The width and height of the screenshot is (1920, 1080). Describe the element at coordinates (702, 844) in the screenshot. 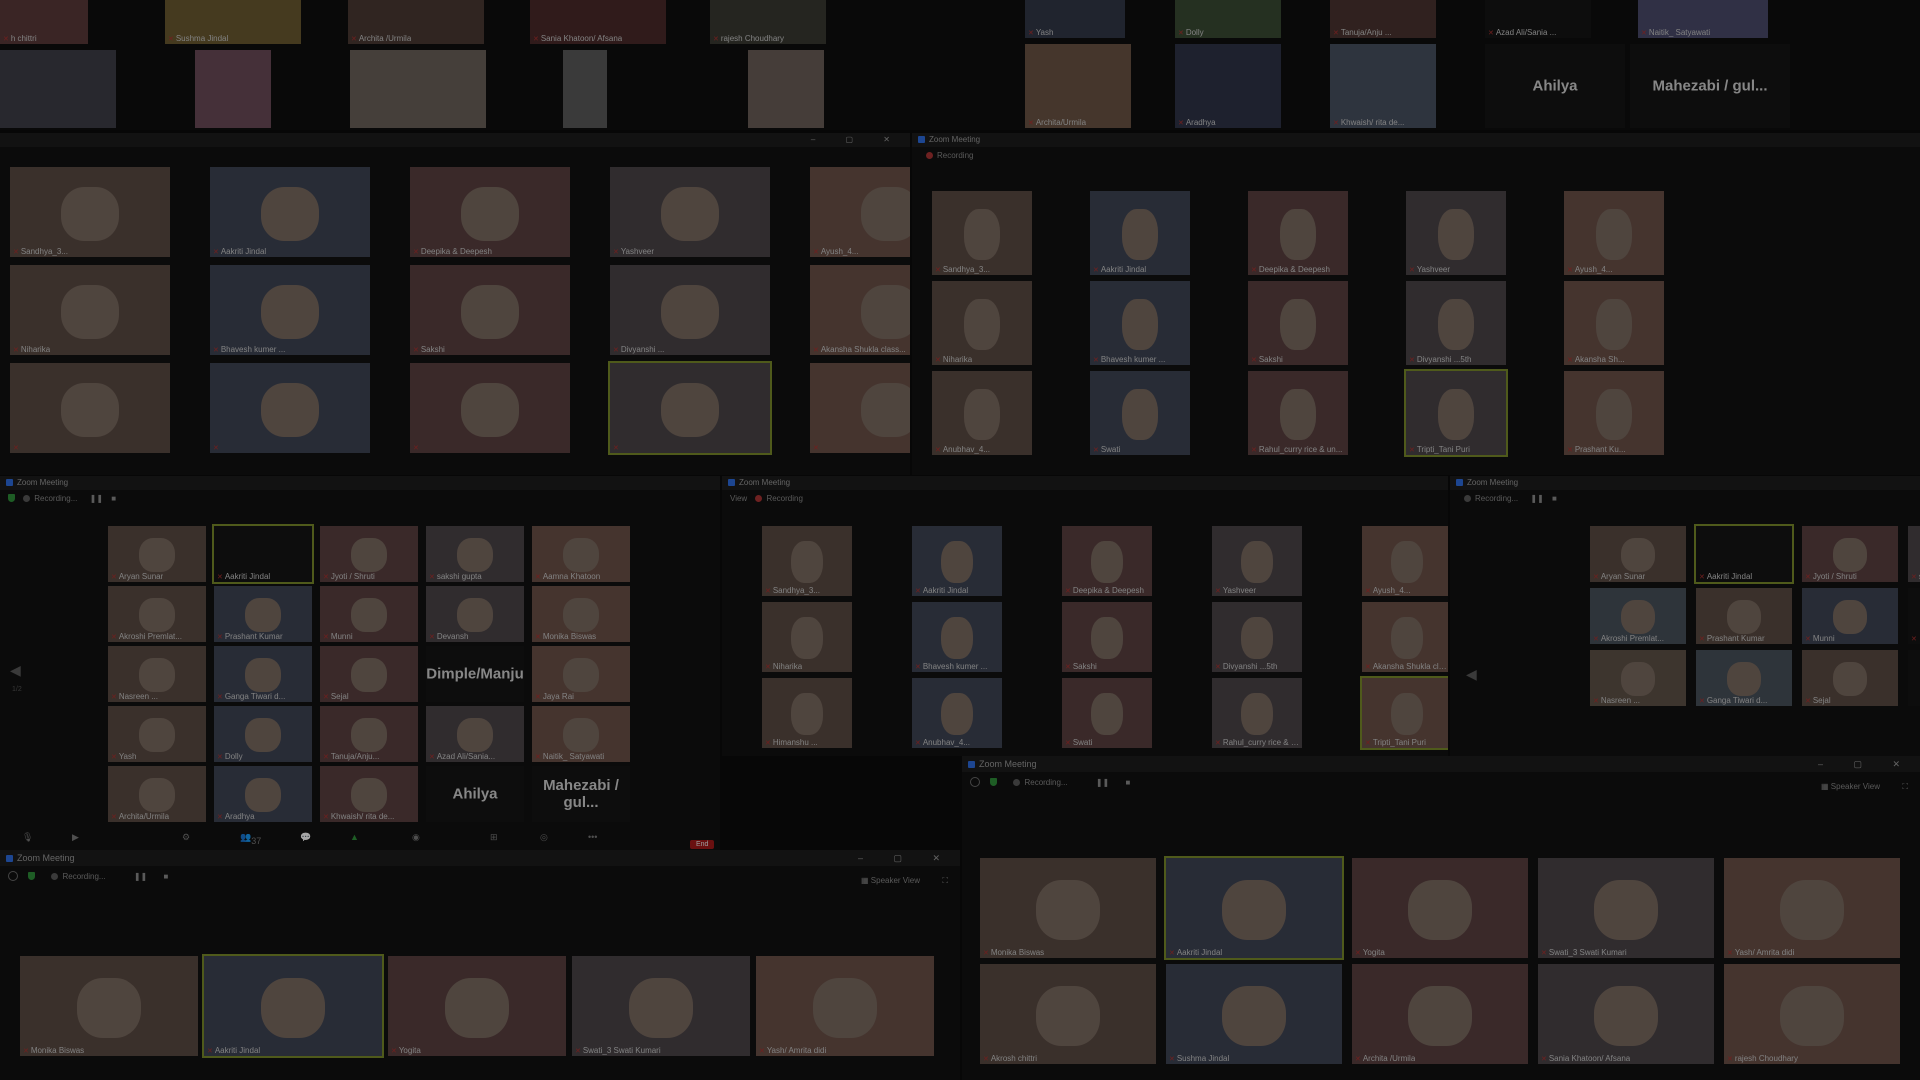

I see `end-meeting-button: End` at that location.